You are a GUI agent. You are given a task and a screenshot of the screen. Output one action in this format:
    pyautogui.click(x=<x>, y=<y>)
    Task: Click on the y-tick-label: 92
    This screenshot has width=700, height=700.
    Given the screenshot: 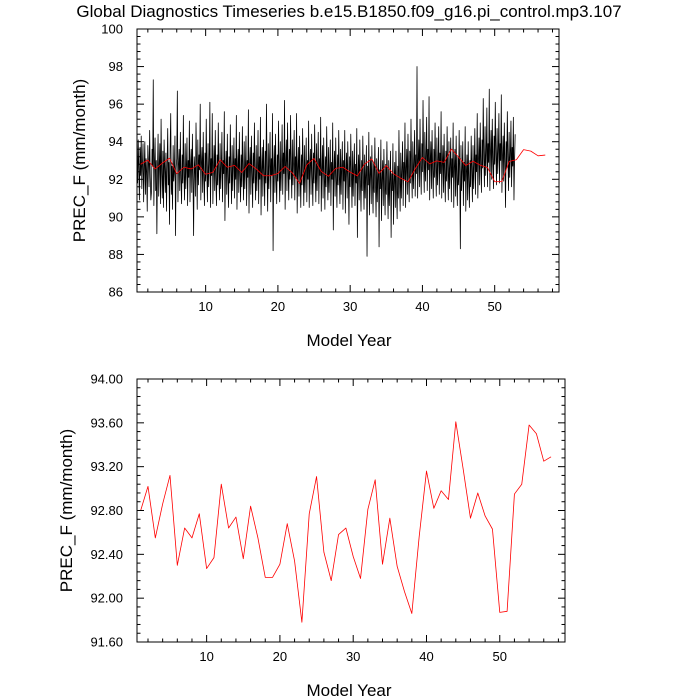 What is the action you would take?
    pyautogui.click(x=116, y=179)
    